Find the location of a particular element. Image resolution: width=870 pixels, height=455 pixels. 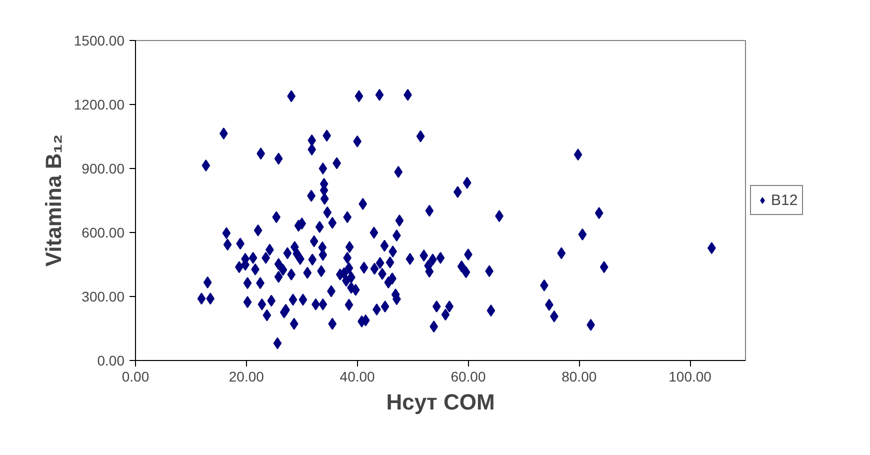

legend-label: B12 is located at coordinates (784, 200).